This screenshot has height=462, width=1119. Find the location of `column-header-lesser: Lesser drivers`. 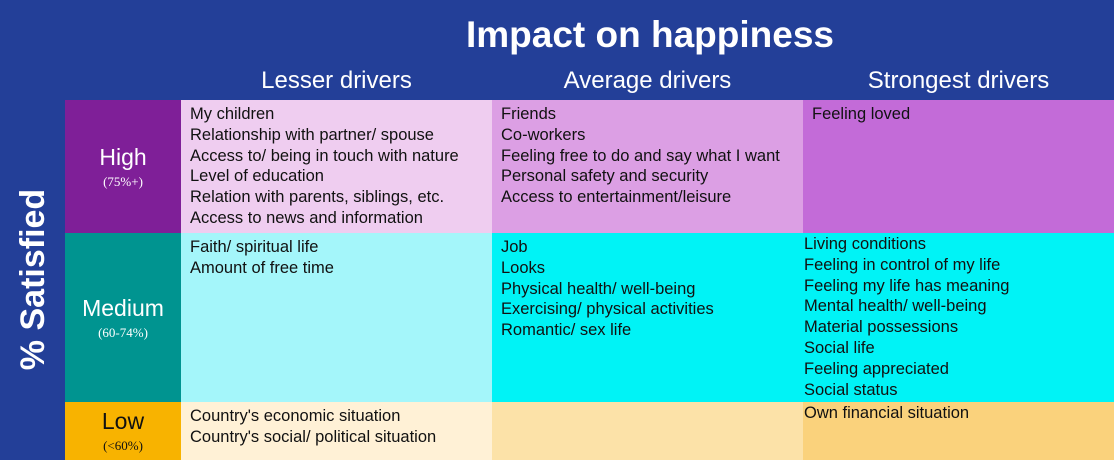

column-header-lesser: Lesser drivers is located at coordinates (336, 80).